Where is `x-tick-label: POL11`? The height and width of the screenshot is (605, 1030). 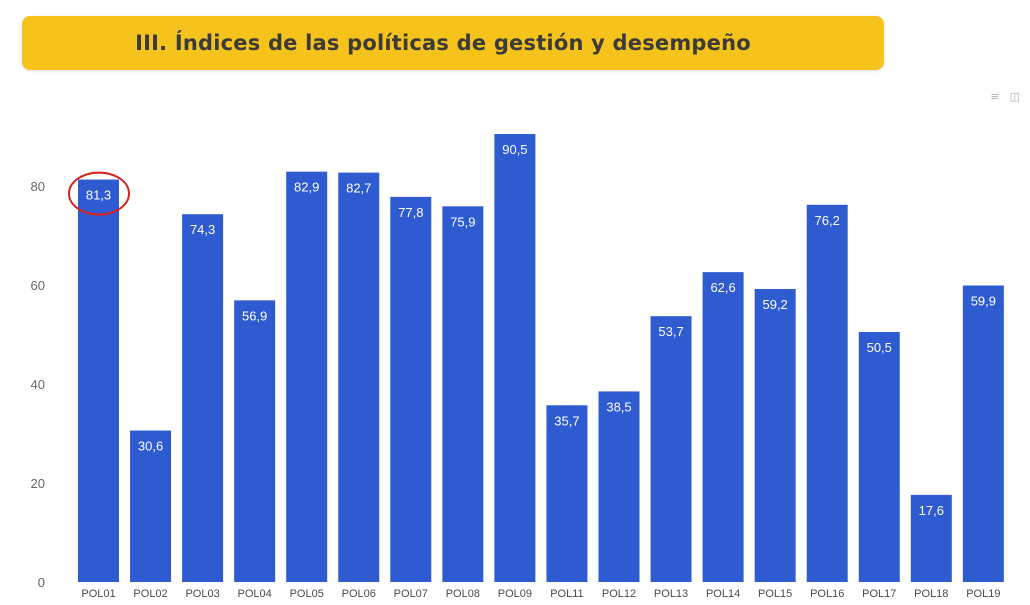 x-tick-label: POL11 is located at coordinates (566, 594).